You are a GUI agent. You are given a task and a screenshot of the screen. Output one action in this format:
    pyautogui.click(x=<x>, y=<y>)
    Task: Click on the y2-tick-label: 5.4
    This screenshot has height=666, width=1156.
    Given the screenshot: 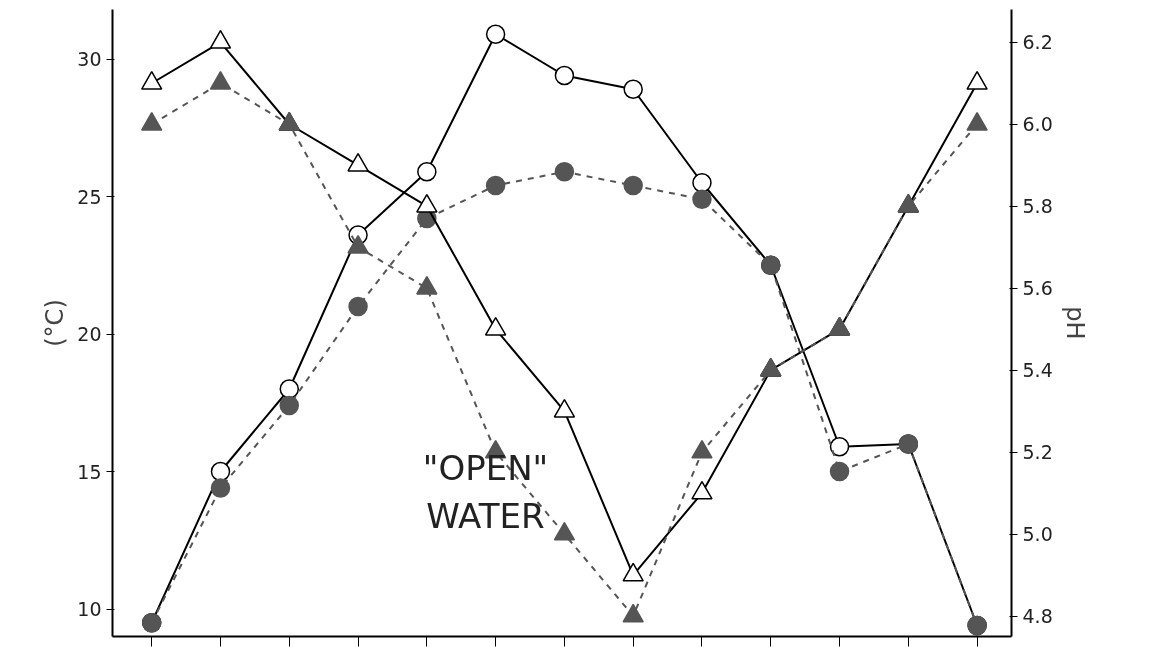 What is the action you would take?
    pyautogui.click(x=1037, y=370)
    